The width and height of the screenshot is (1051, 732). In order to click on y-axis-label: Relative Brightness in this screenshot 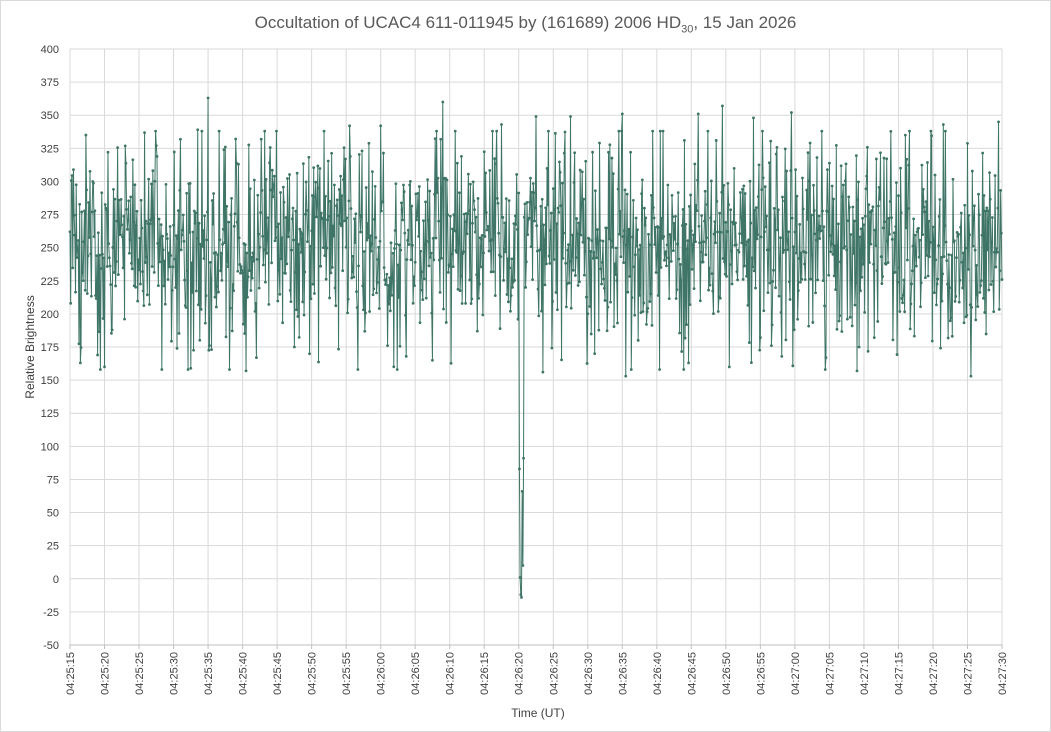, I will do `click(30, 346)`.